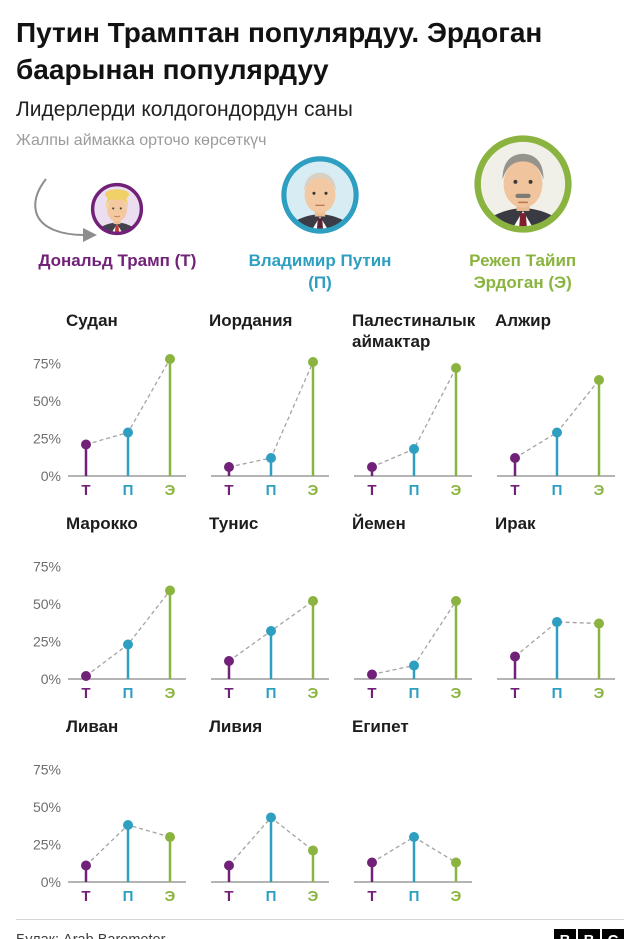 This screenshot has height=939, width=640. Describe the element at coordinates (320, 271) in the screenshot. I see `leader-putin-label: Владимир Путин (П)` at that location.